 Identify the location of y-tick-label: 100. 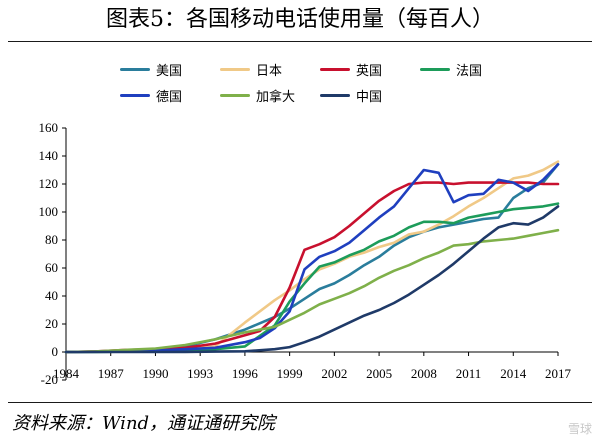
(49, 211).